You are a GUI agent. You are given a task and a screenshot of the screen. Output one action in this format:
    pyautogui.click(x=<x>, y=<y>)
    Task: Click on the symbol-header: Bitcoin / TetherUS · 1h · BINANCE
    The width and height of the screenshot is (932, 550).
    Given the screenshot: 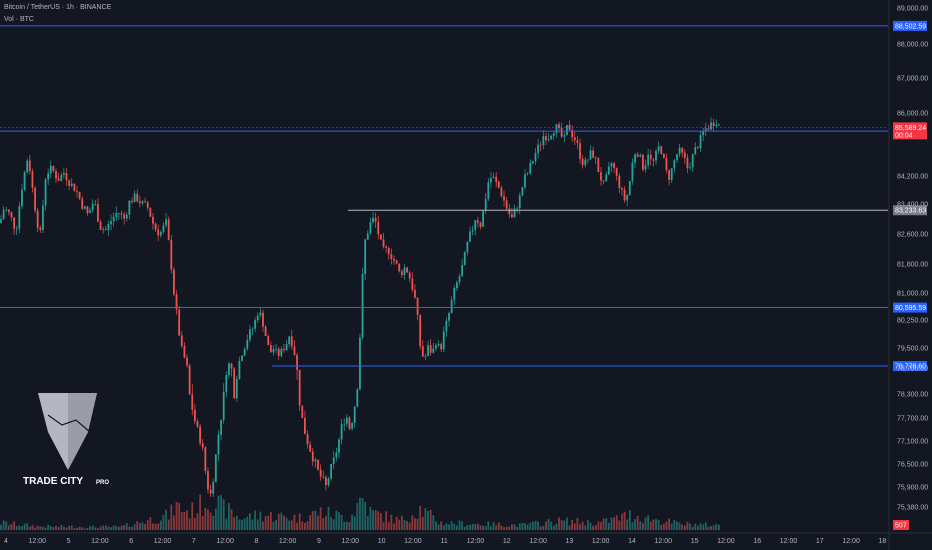 What is the action you would take?
    pyautogui.click(x=58, y=7)
    